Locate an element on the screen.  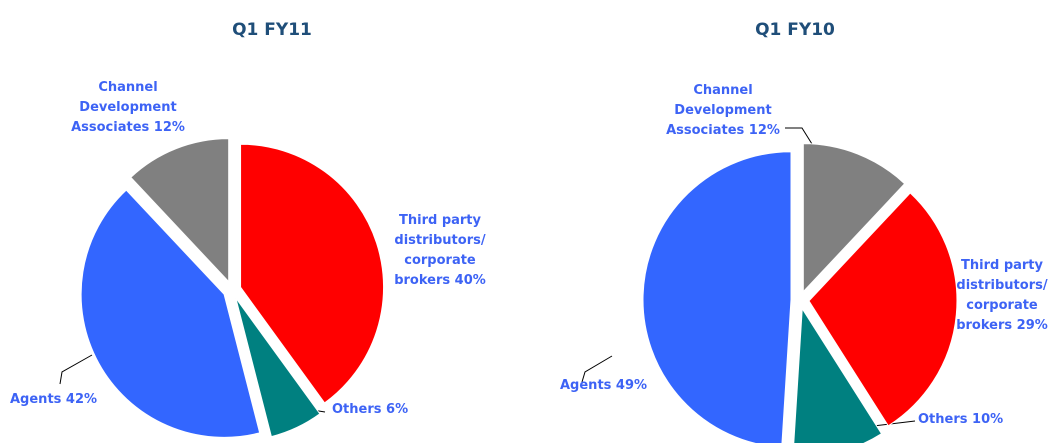
slice-value: 40% is located at coordinates (470, 280).